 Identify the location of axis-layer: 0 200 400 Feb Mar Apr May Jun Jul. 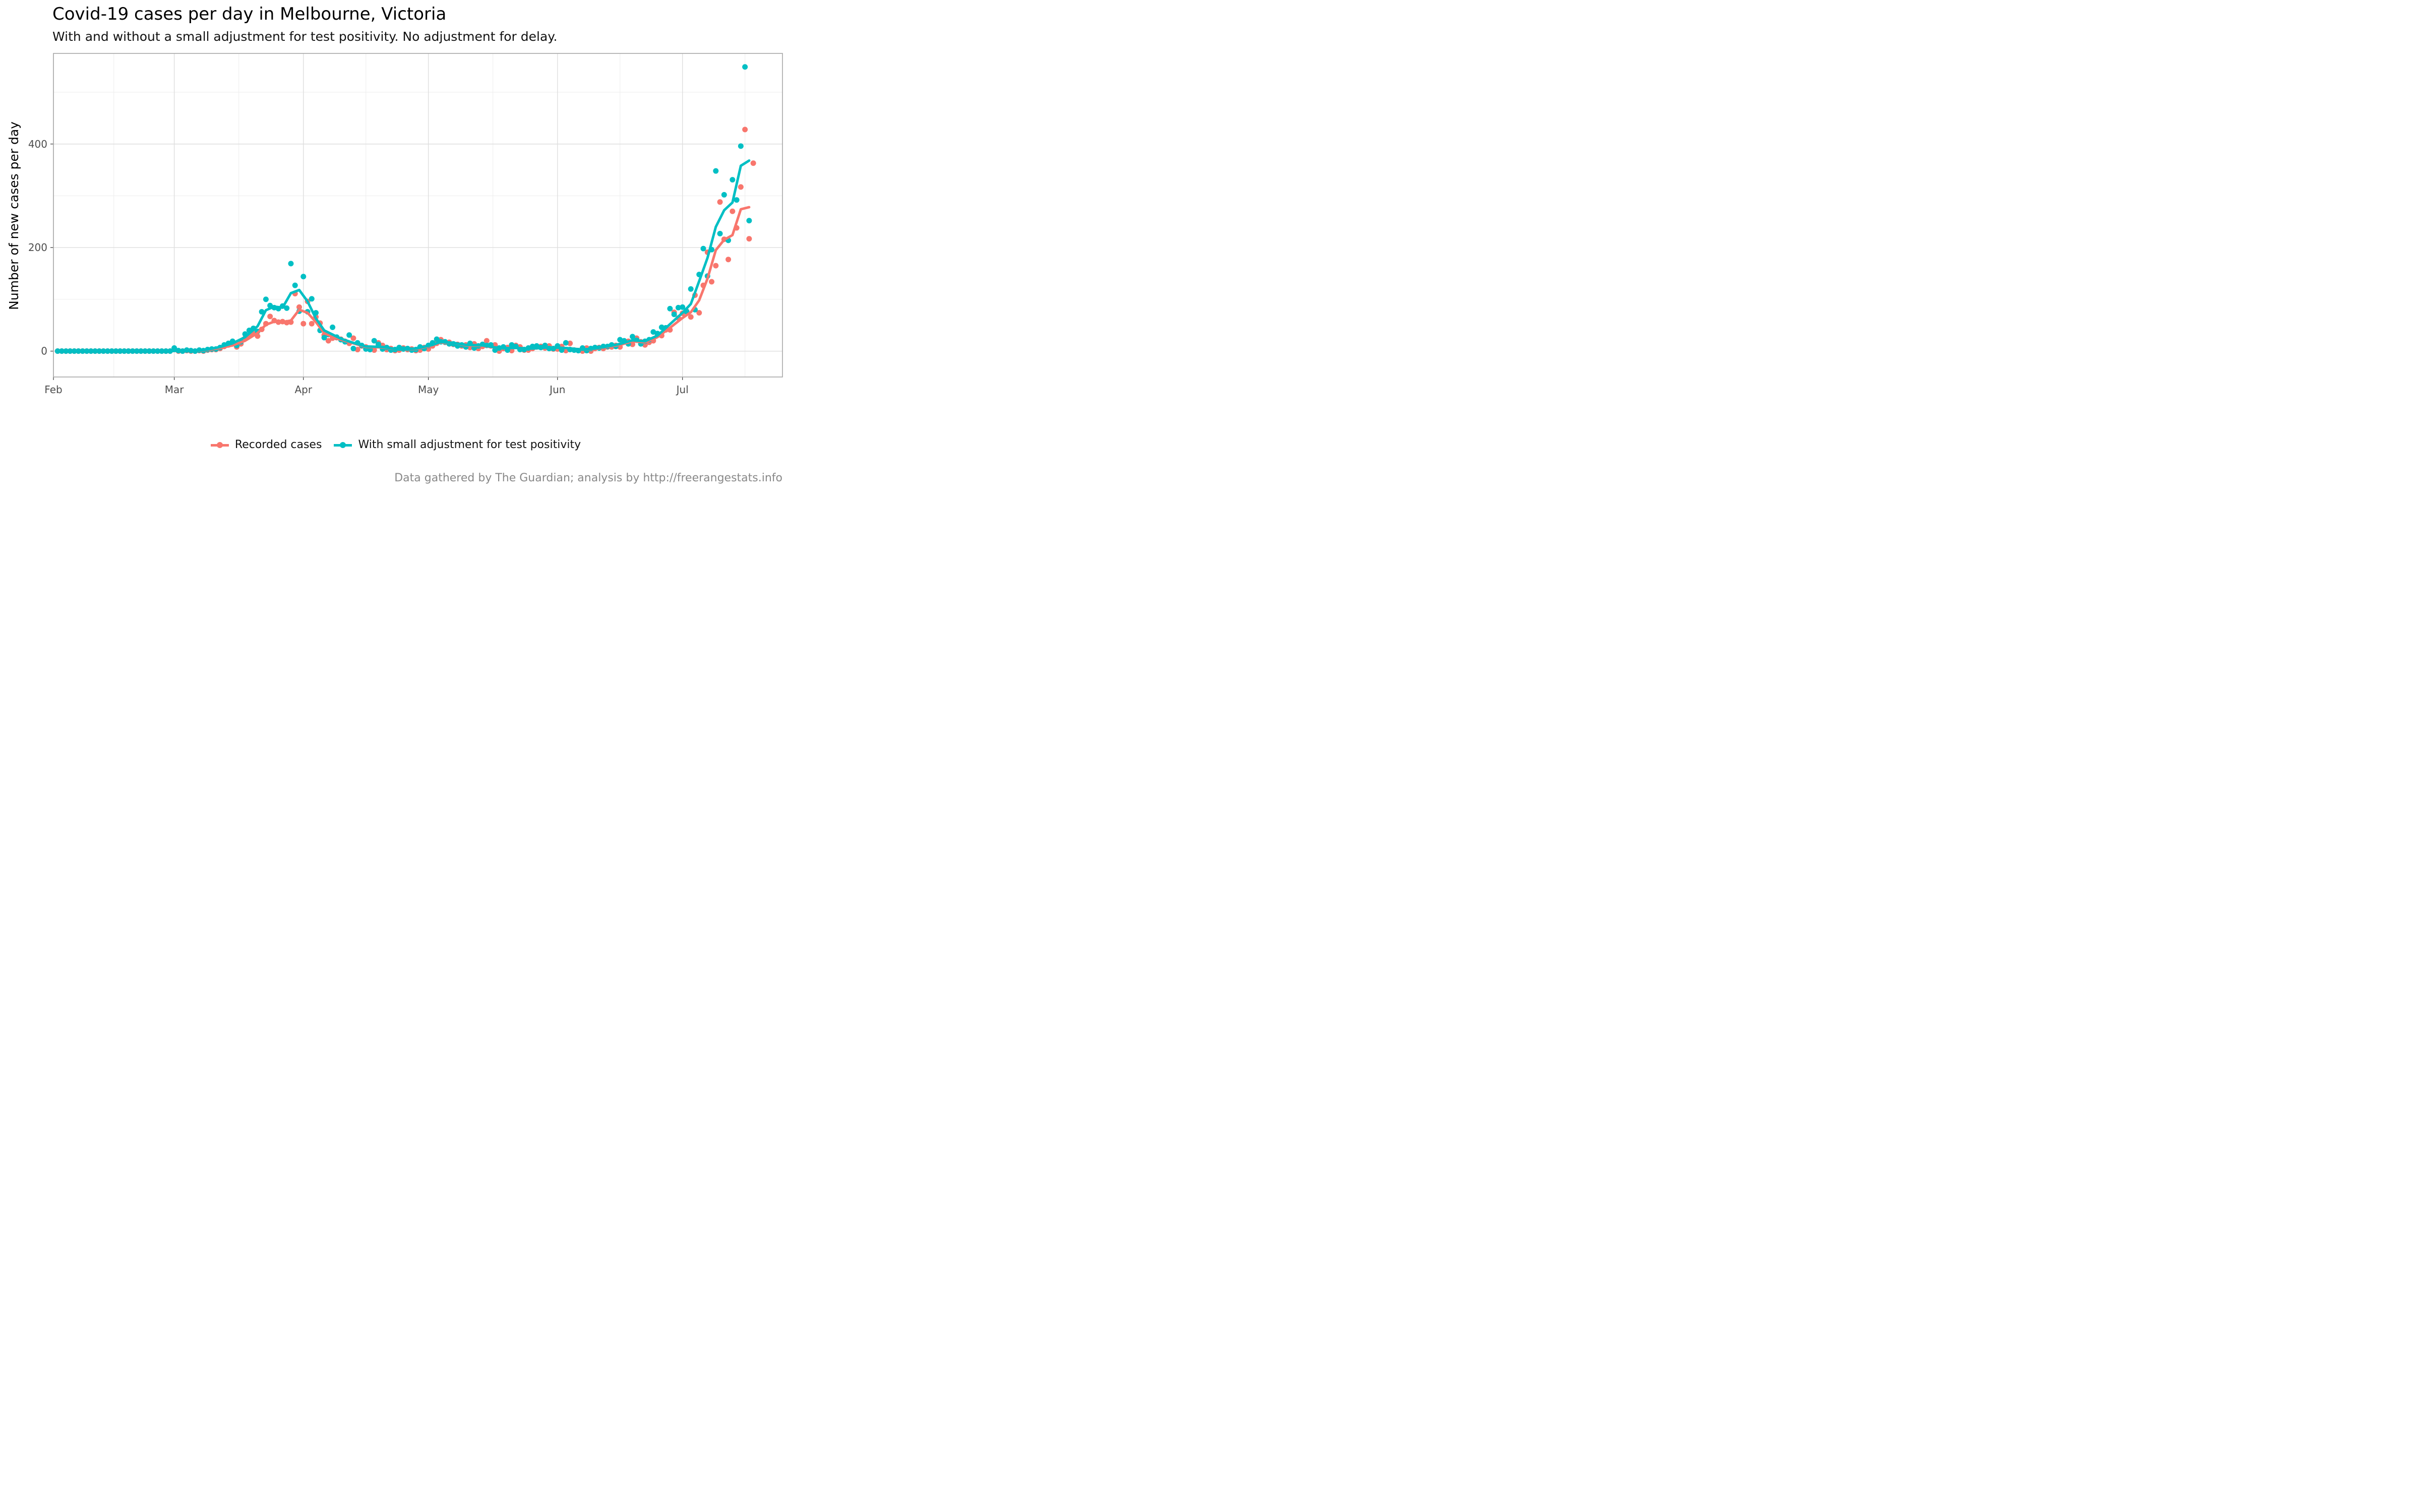
(405, 224).